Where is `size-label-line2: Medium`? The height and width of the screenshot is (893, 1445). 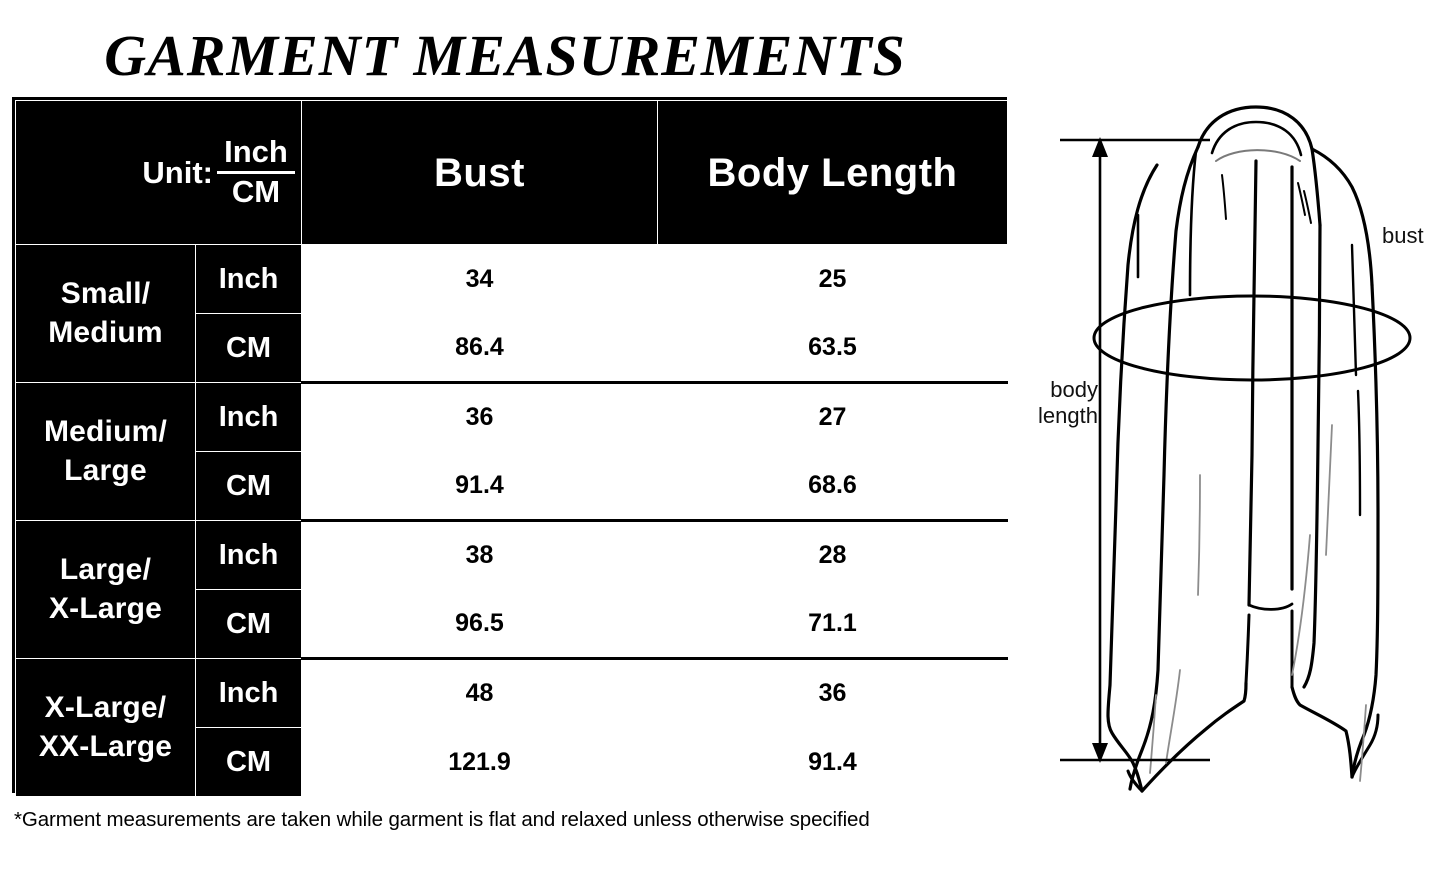
size-label-line2: Medium is located at coordinates (105, 332).